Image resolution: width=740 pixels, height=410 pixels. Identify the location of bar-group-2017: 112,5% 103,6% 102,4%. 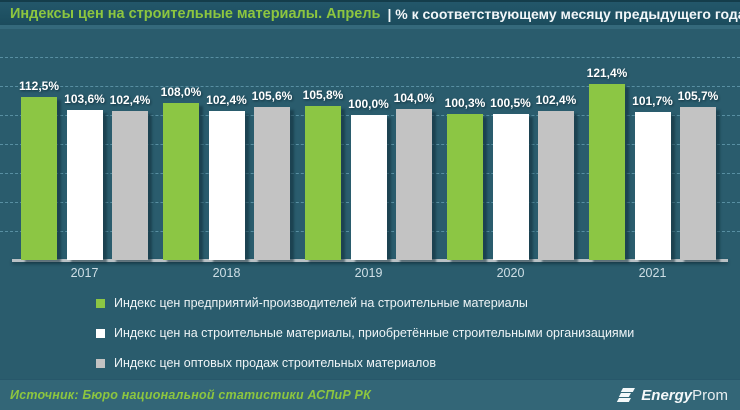
(84, 147).